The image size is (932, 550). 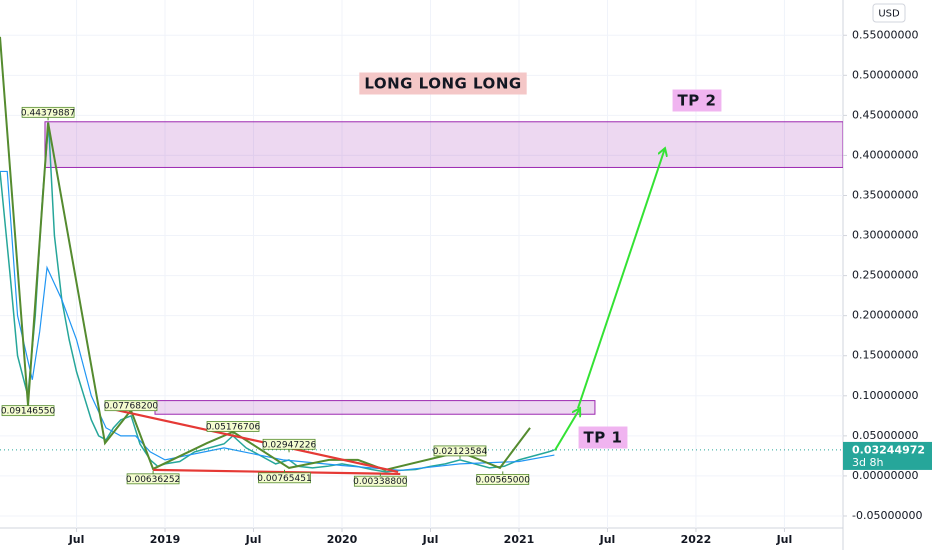 I want to click on x-tick-label: 2020, so click(x=342, y=539).